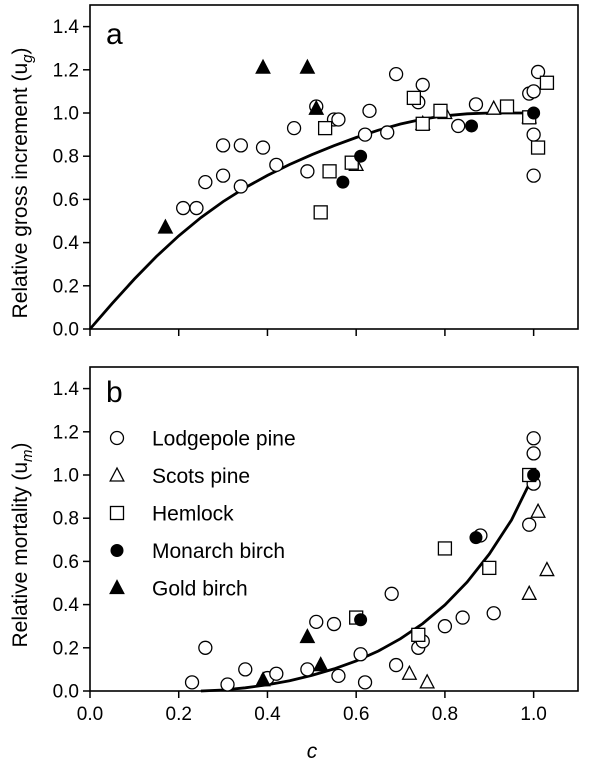  I want to click on legend-marker-hemlock, so click(117, 513).